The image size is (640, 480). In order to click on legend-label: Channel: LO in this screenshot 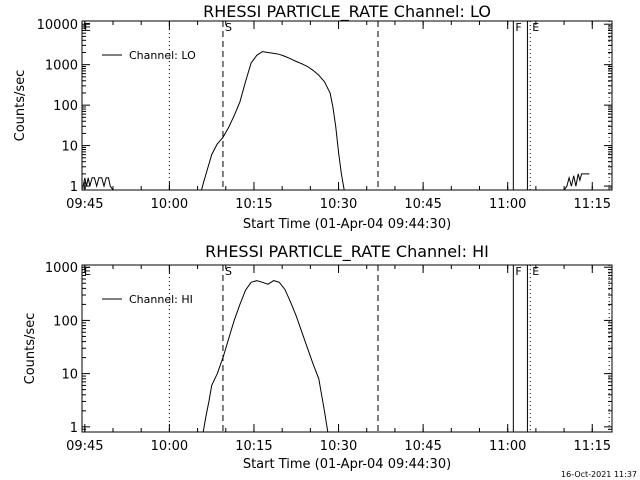, I will do `click(162, 55)`.